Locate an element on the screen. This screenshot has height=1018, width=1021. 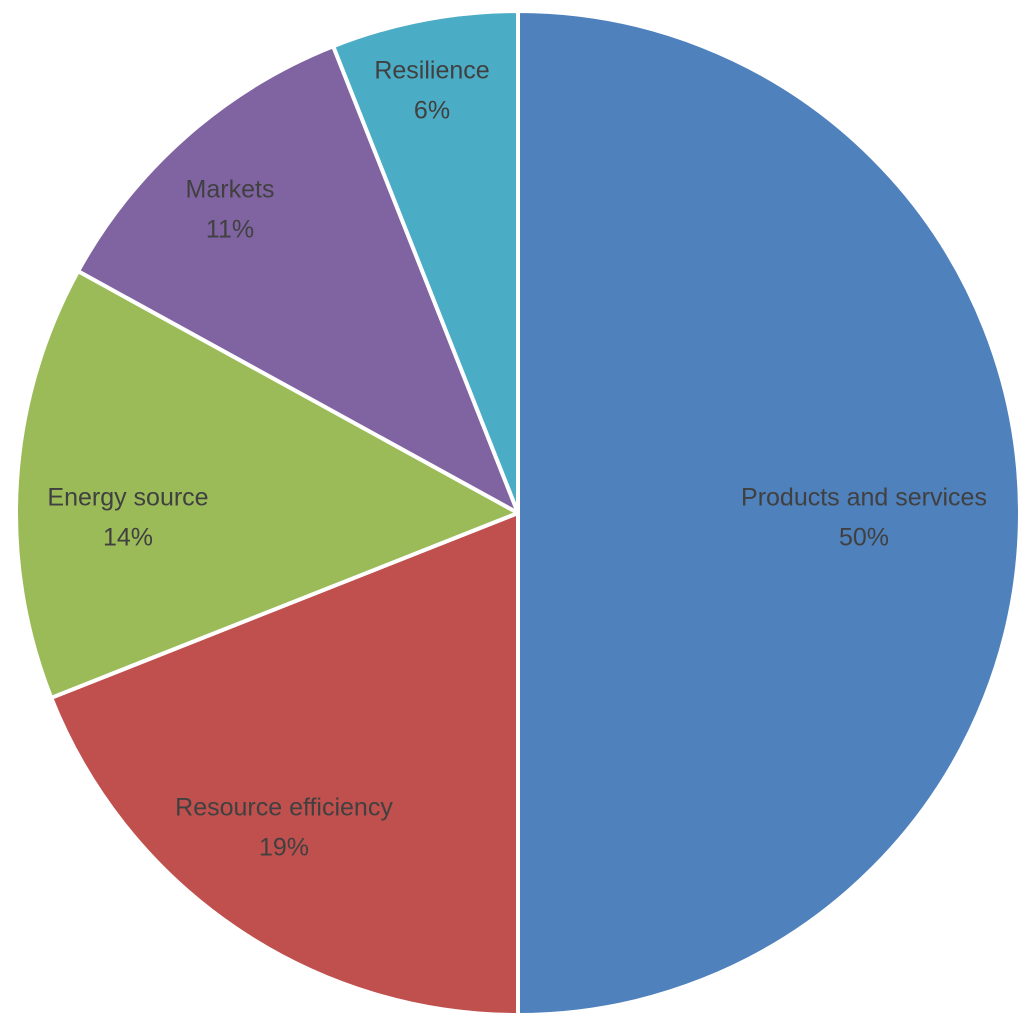
slice-label-percent: 50% is located at coordinates (864, 538).